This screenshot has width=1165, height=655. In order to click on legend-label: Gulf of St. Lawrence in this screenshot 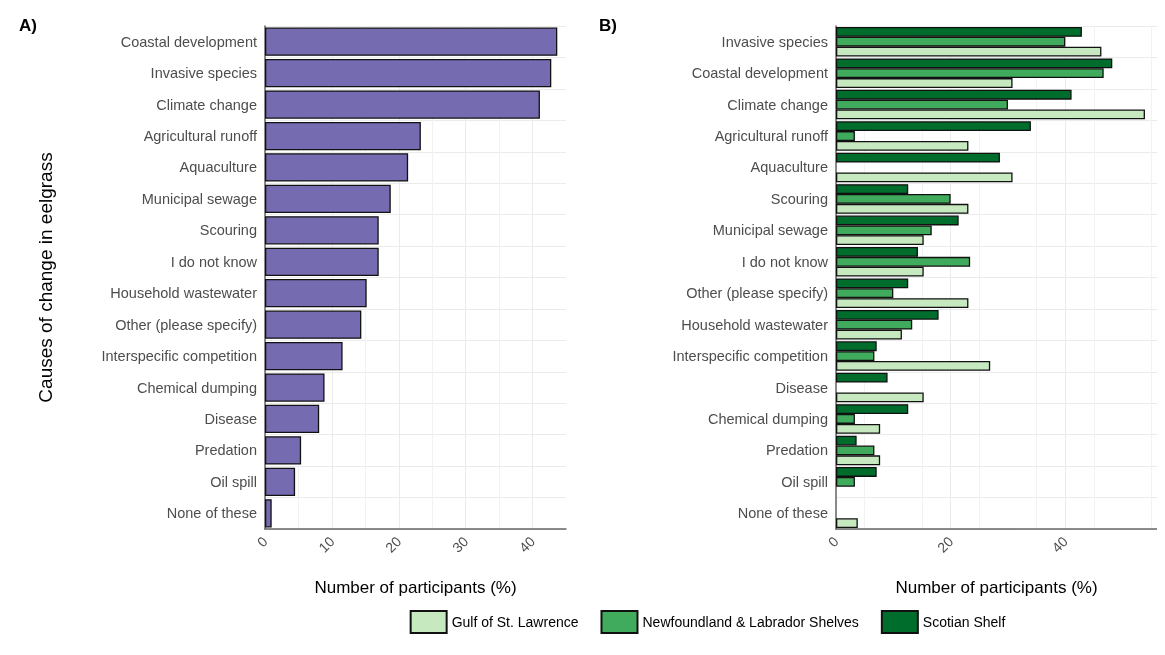, I will do `click(515, 622)`.